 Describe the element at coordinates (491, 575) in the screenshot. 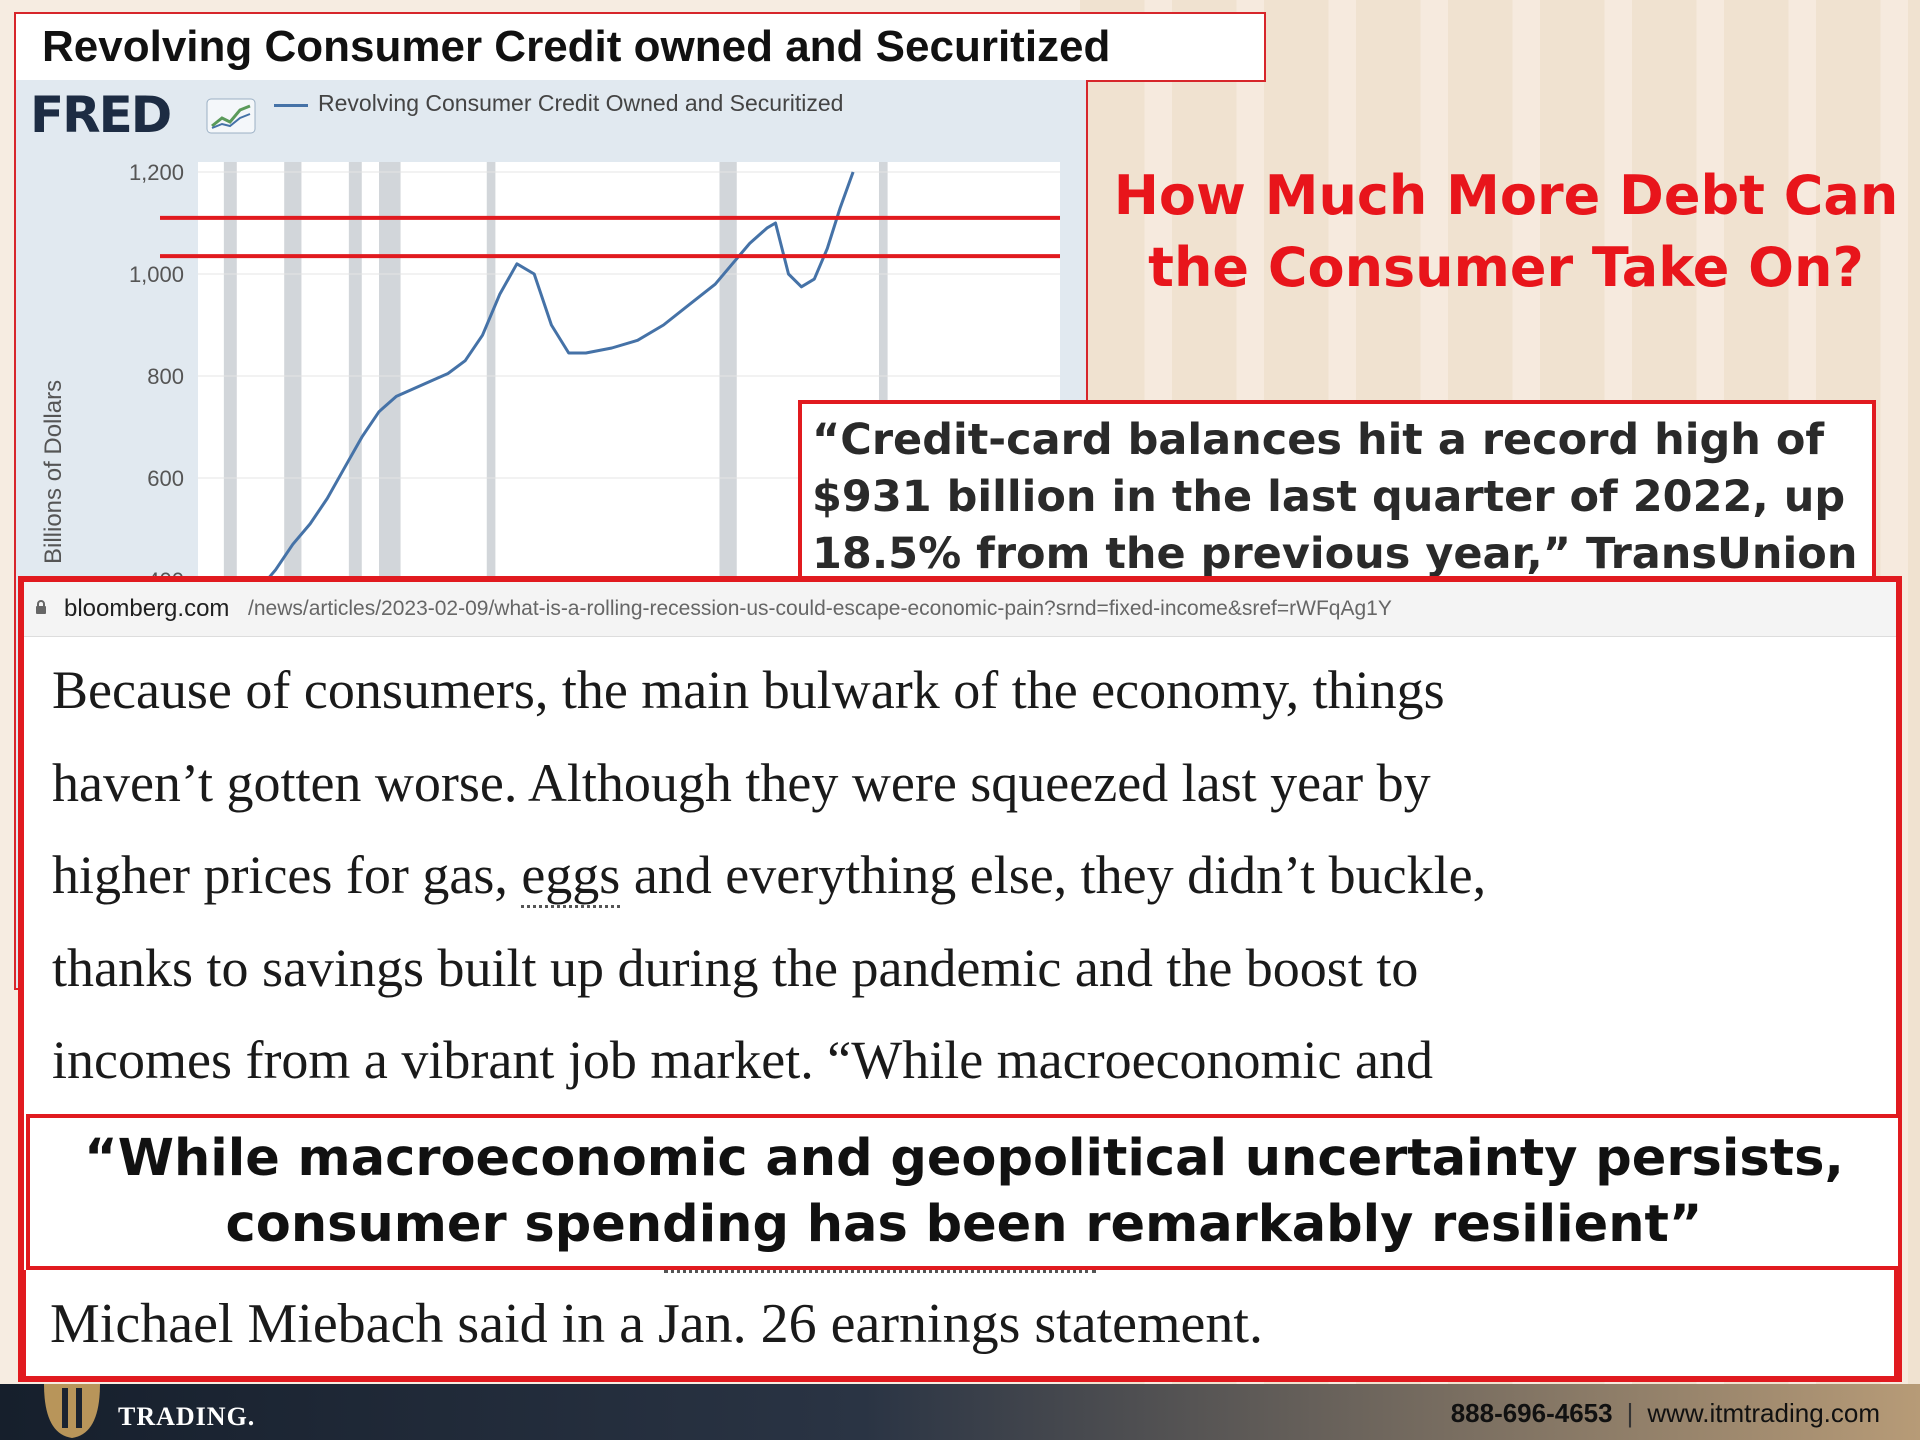

I see `recession-band` at that location.